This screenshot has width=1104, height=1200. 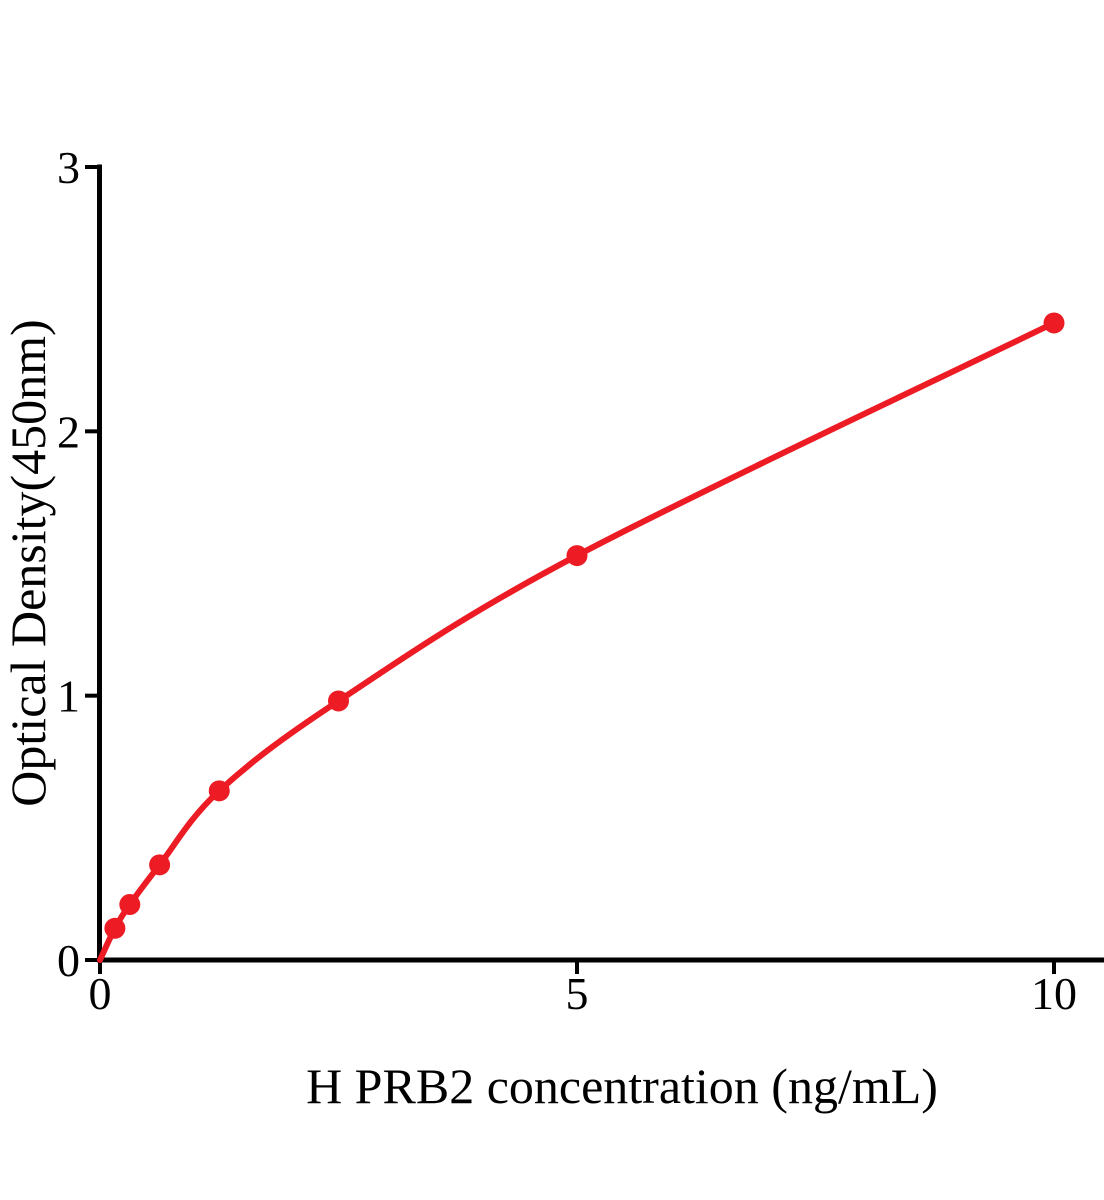 I want to click on x-tick-label: 5, so click(x=577, y=993).